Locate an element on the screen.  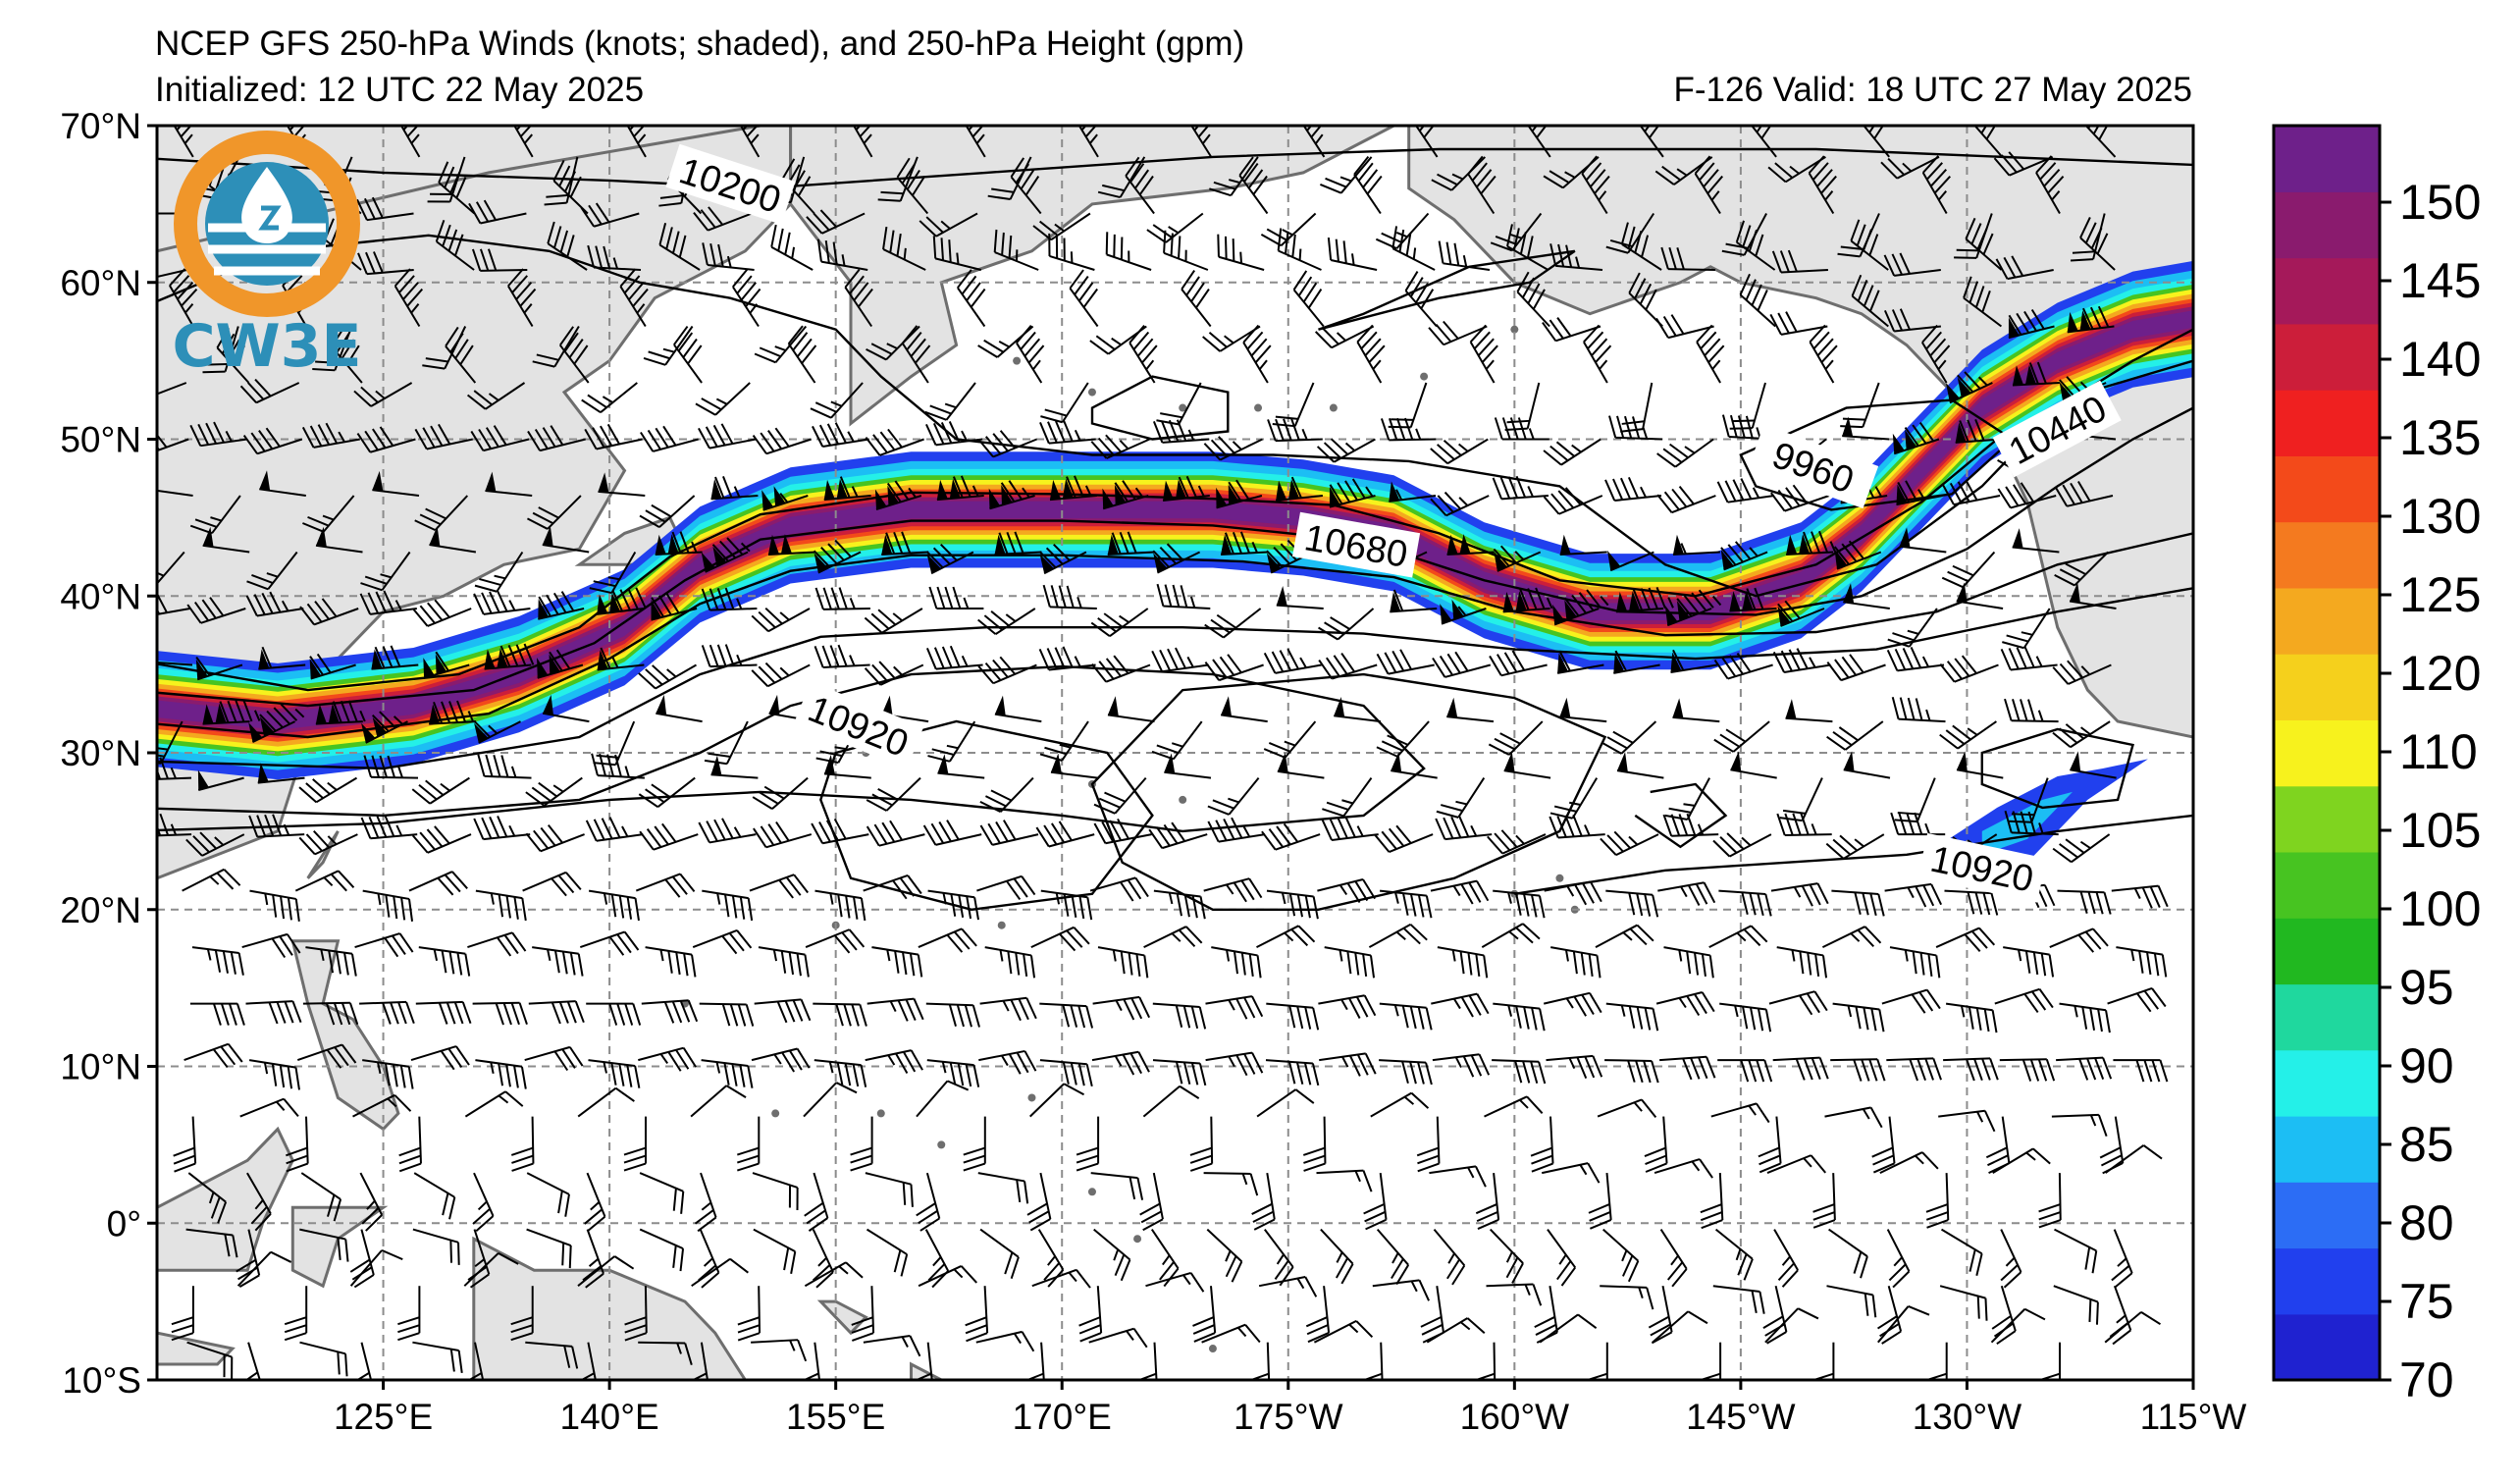
colorbar-label: 150 is located at coordinates (2440, 203).